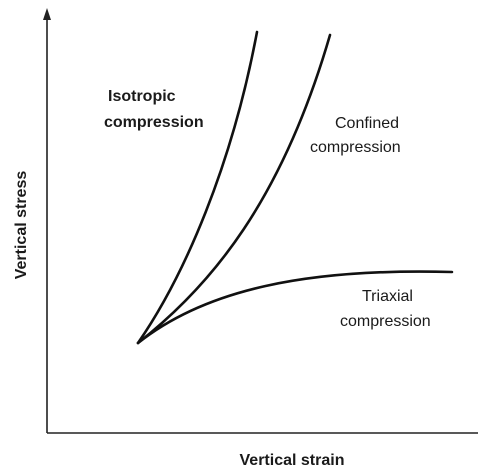 The height and width of the screenshot is (470, 482). What do you see at coordinates (387, 296) in the screenshot?
I see `curve-label: Triaxial` at bounding box center [387, 296].